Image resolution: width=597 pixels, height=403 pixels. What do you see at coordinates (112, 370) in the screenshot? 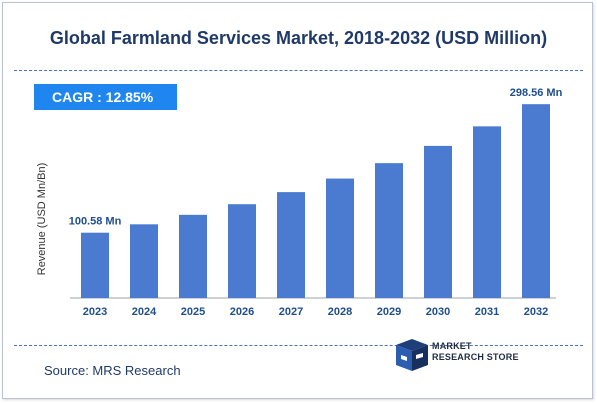
I see `source-text: Source: MRS Research` at bounding box center [112, 370].